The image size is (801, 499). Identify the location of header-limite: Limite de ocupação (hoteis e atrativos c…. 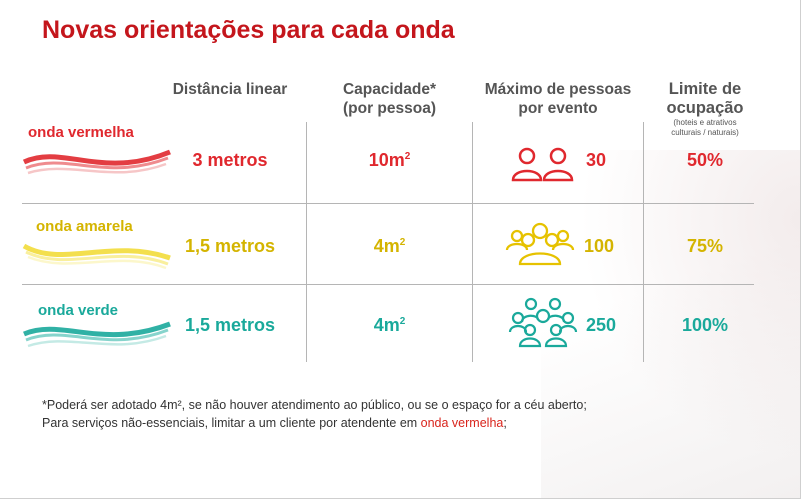
(705, 109).